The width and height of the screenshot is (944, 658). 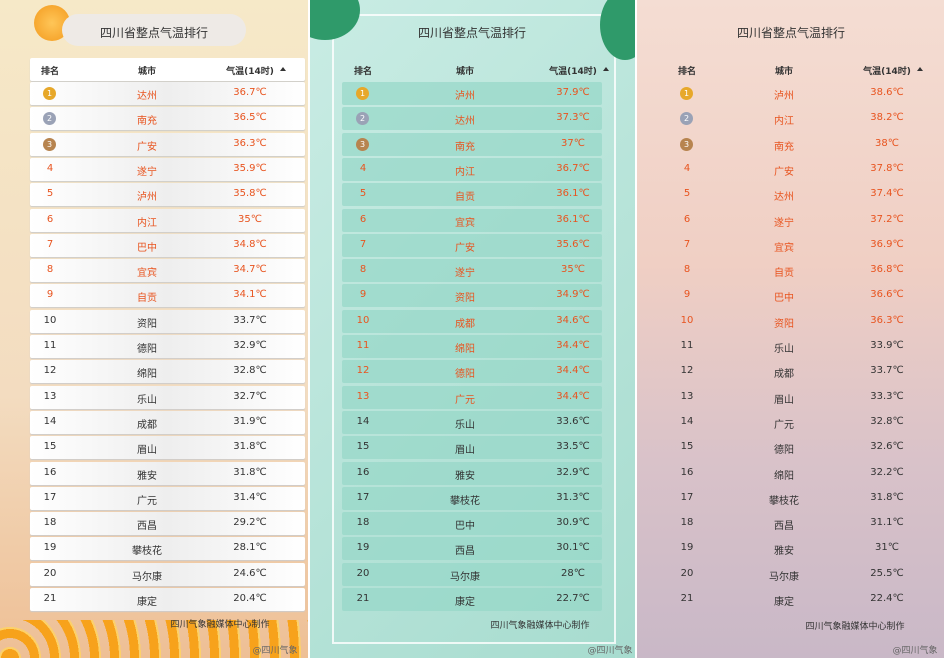 I want to click on temperature: 32.7℃, so click(x=250, y=396).